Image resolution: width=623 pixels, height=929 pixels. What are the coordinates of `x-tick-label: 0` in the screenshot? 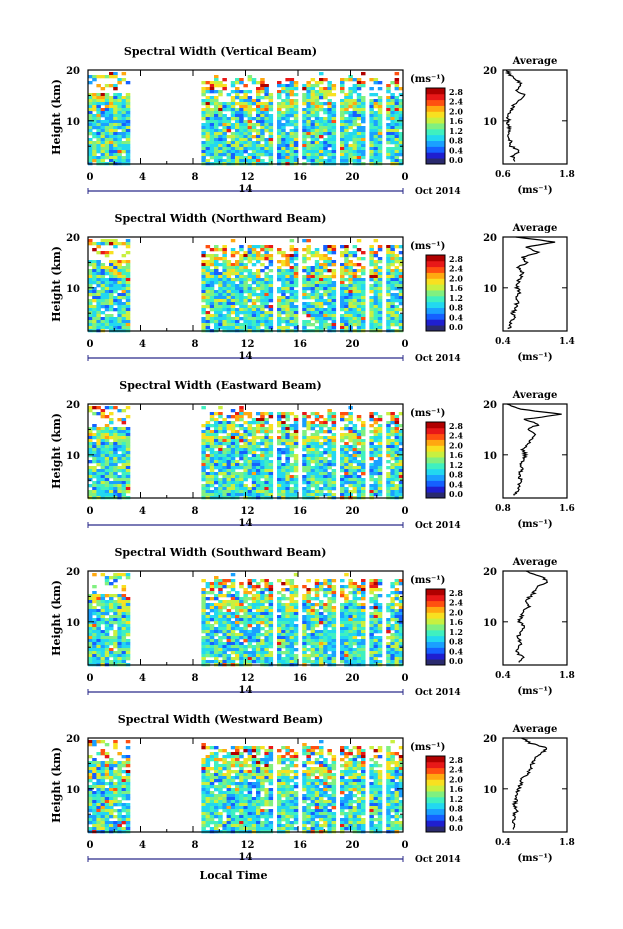 It's located at (90, 511).